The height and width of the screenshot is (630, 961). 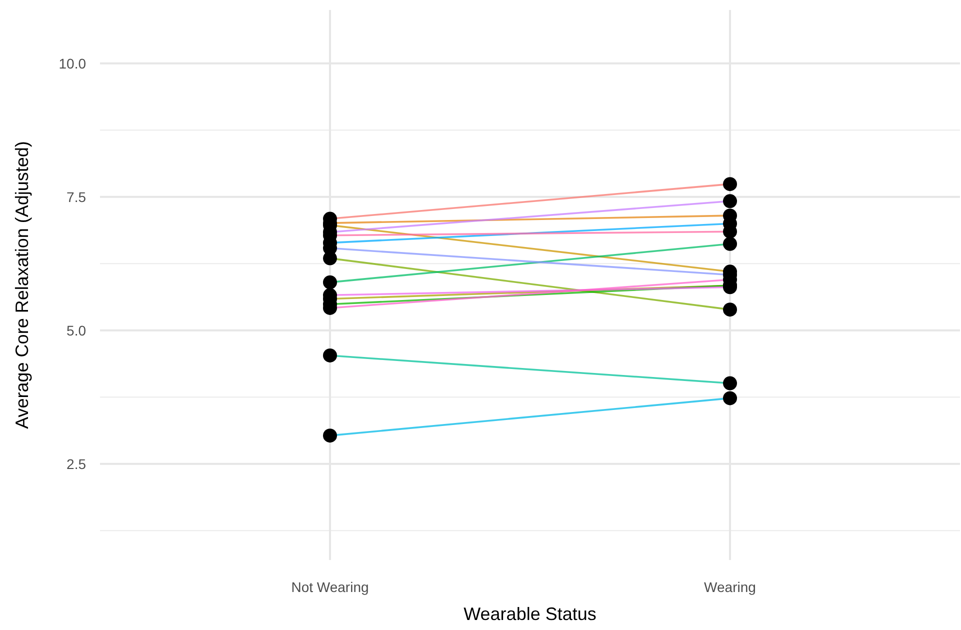 I want to click on y-tick-label: 2.5, so click(x=76, y=464).